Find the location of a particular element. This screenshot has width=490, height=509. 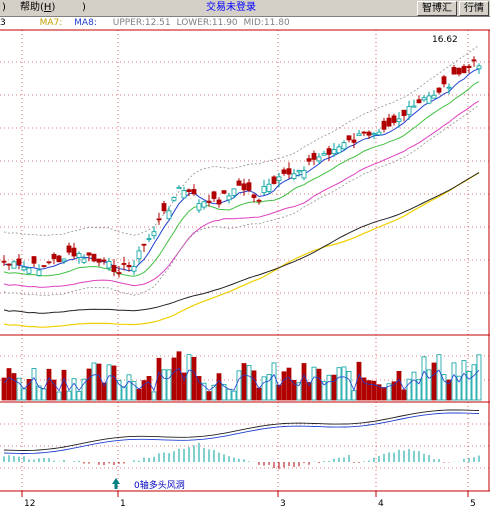

macd-annotation: 0轴多头风洞 is located at coordinates (159, 485).